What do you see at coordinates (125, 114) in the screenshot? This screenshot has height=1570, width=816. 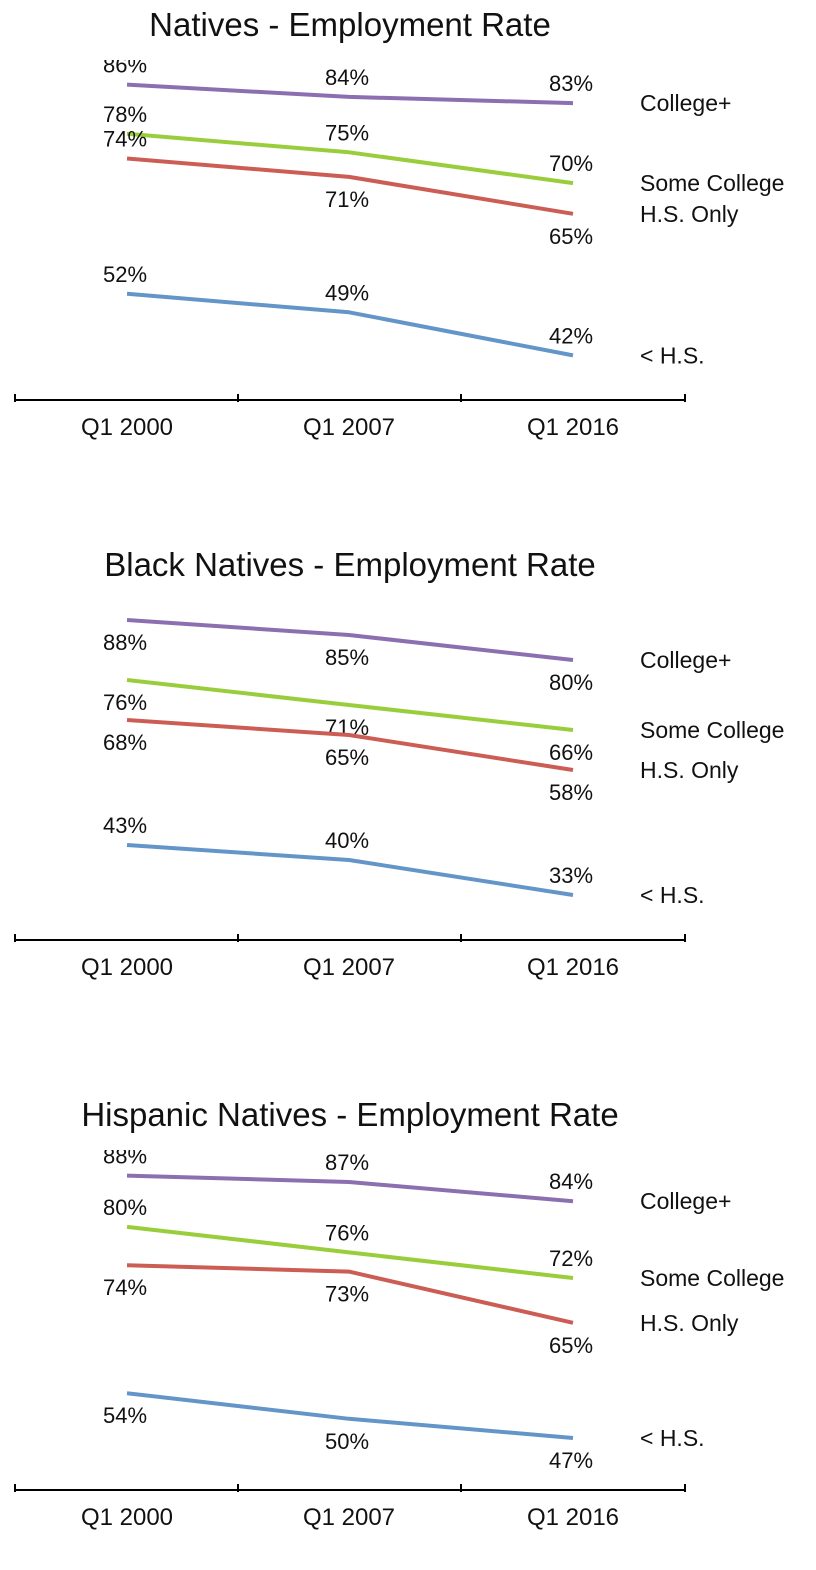 I see `data-label: 78%` at bounding box center [125, 114].